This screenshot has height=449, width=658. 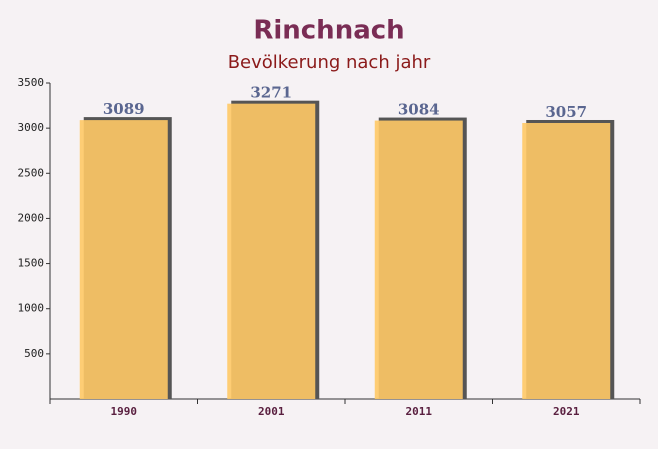 I want to click on x-tick-label: 2011, so click(x=419, y=411).